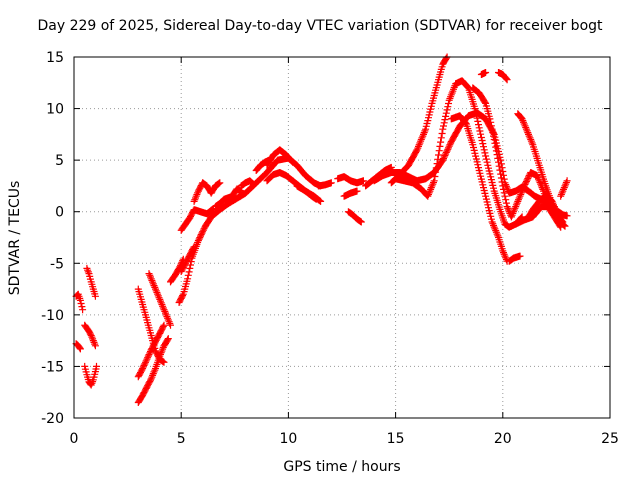 This screenshot has width=640, height=480. Describe the element at coordinates (55, 110) in the screenshot. I see `y-tick-label: 10` at that location.